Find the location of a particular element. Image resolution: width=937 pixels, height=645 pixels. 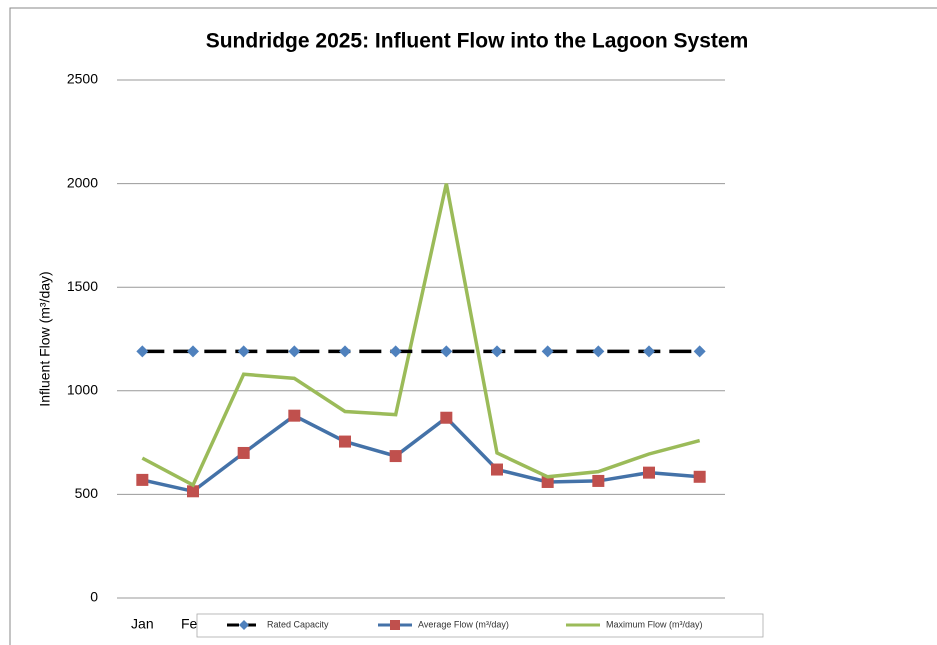

legend-label: Rated Capacity is located at coordinates (298, 624).